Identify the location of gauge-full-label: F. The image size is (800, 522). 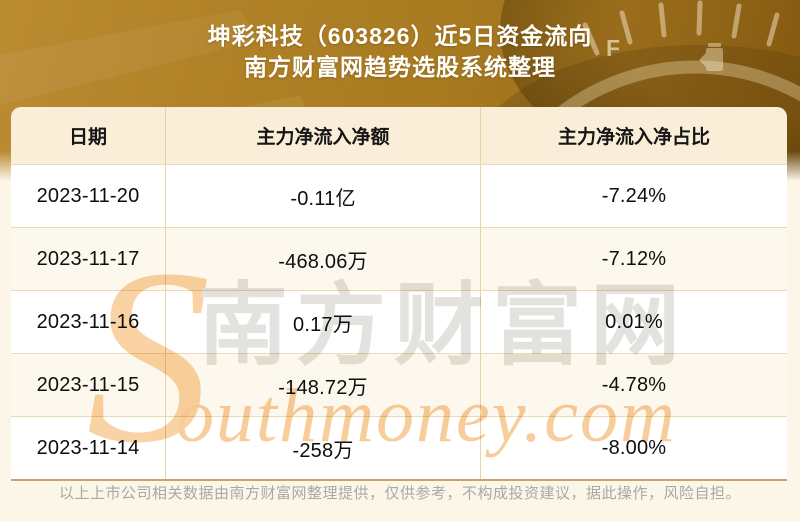
(613, 48).